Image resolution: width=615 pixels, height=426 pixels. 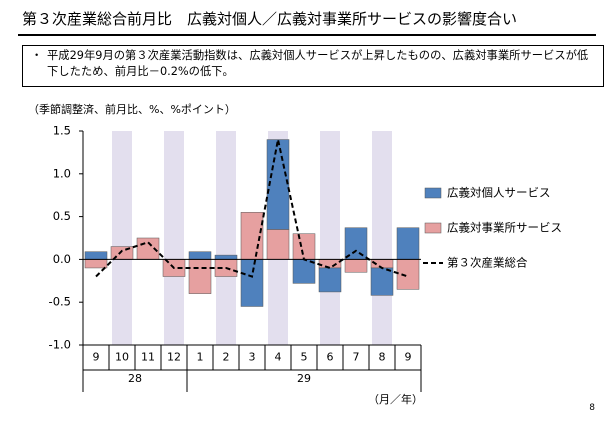 What do you see at coordinates (304, 378) in the screenshot?
I see `year-label: 29` at bounding box center [304, 378].